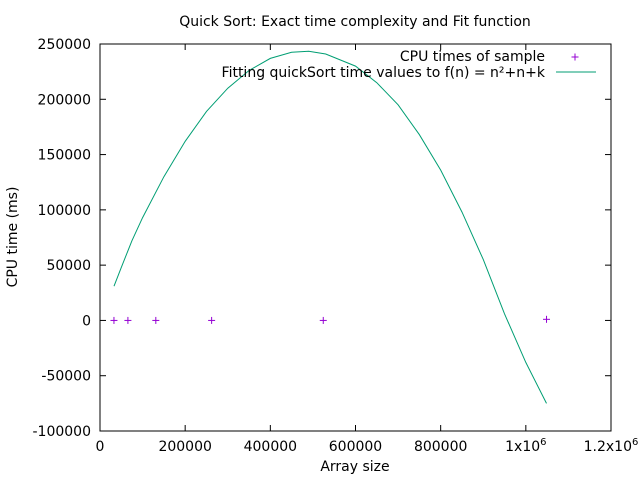 The width and height of the screenshot is (640, 480). Describe the element at coordinates (66, 377) in the screenshot. I see `y-tick-label: -50000` at that location.